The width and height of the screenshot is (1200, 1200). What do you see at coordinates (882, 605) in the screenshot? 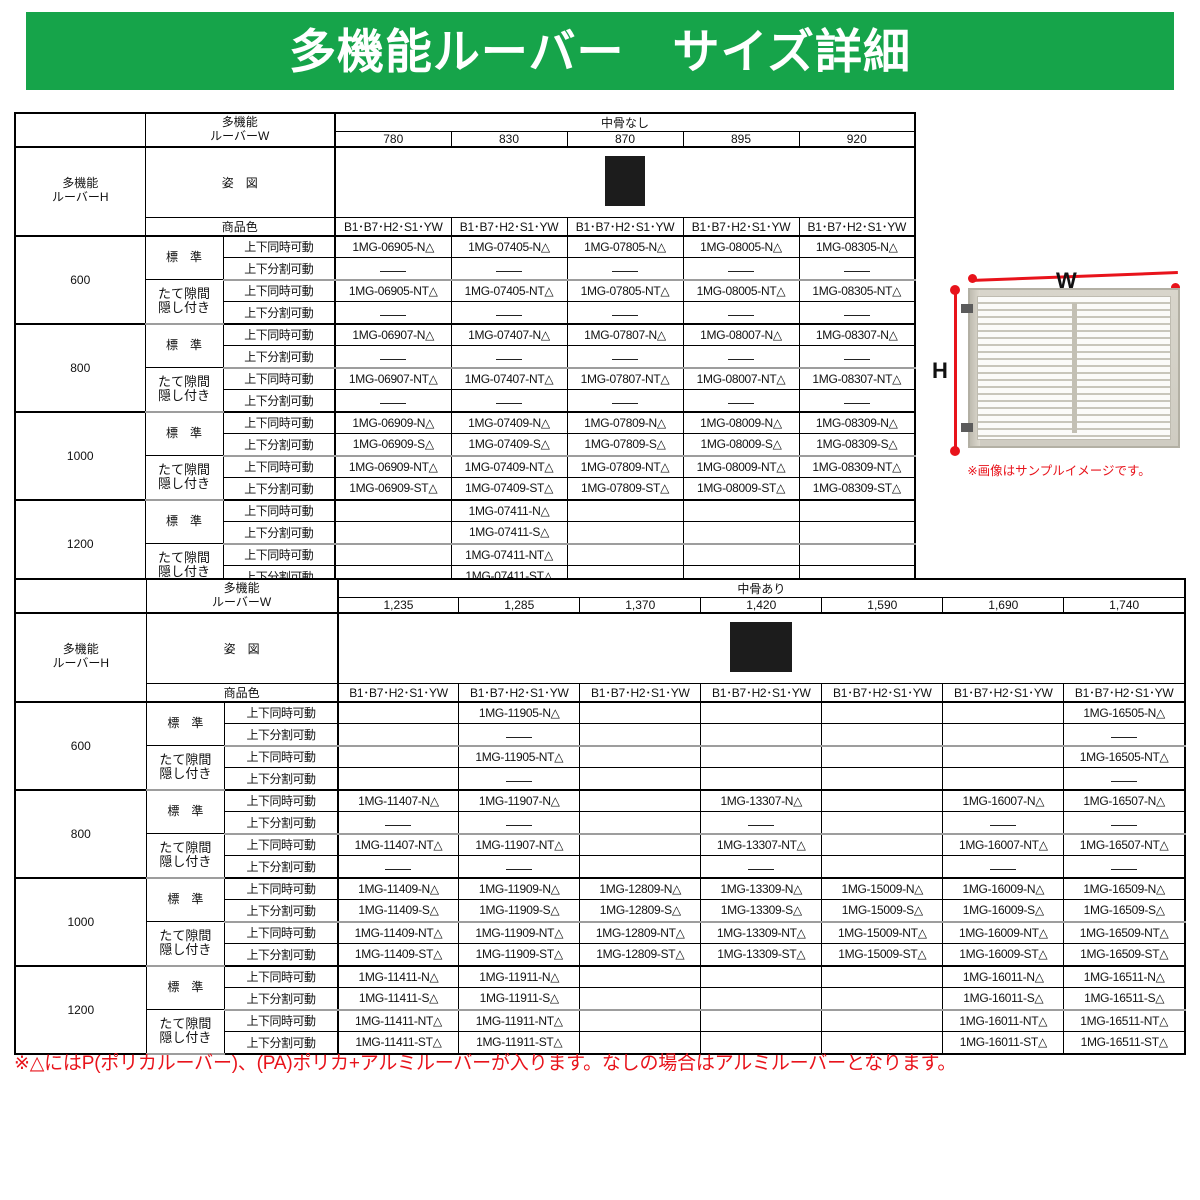
I see `header-width-1590: 1,590` at bounding box center [882, 605].